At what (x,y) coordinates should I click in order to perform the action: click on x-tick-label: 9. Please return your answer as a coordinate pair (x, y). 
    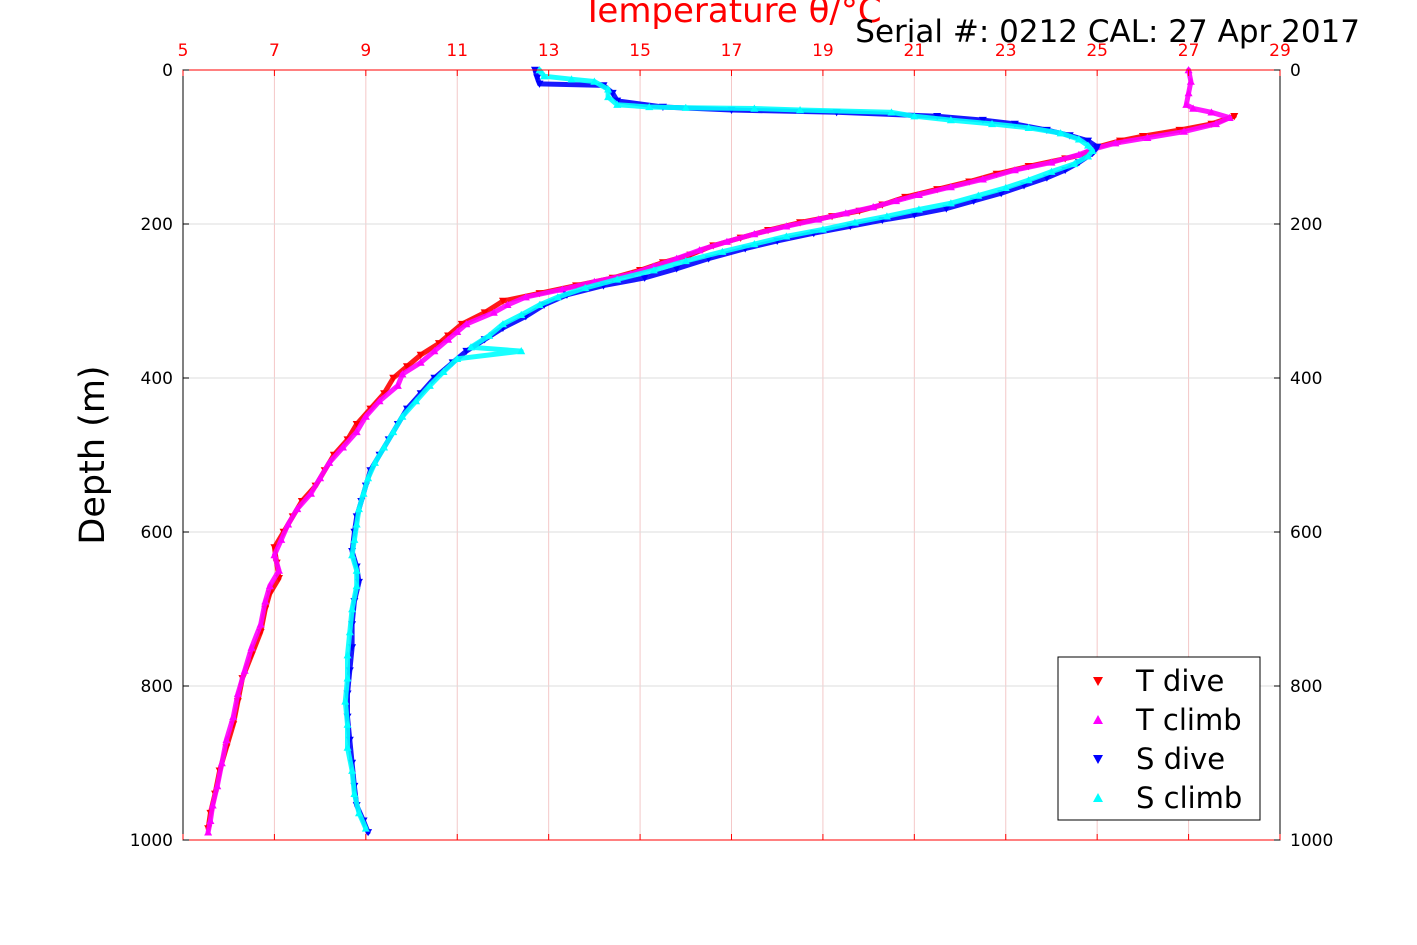
    Looking at the image, I should click on (365, 51).